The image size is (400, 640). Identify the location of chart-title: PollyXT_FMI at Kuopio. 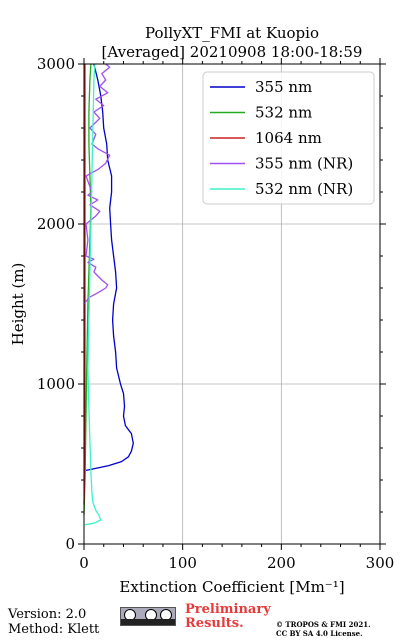
(232, 33).